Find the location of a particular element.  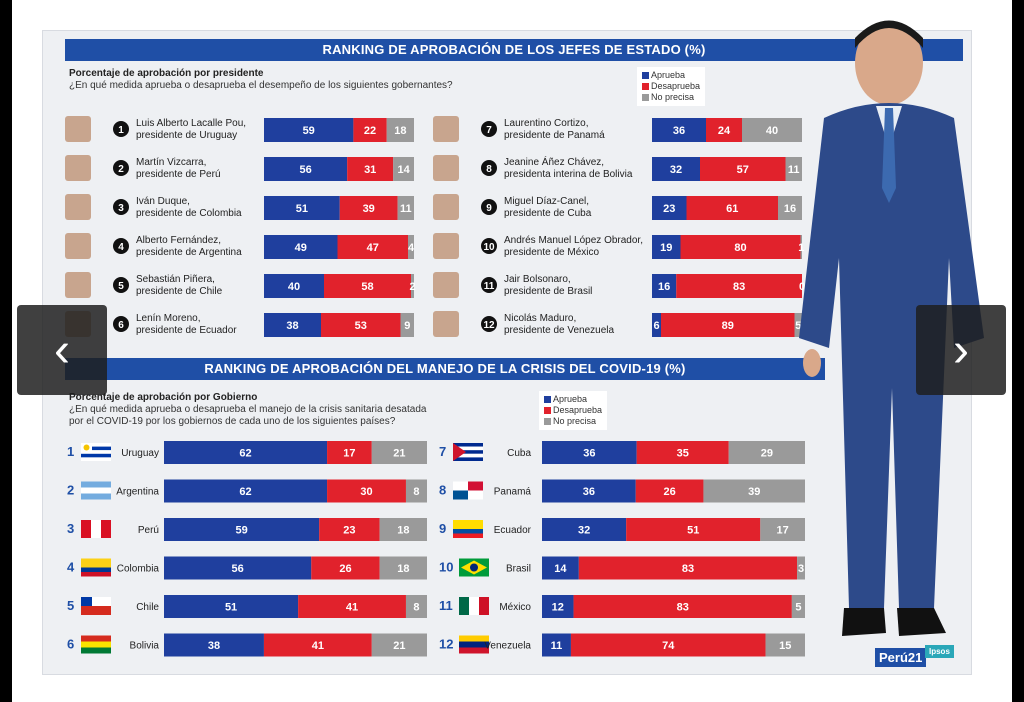

bar-no-precisa-label: 17 is located at coordinates (783, 531).